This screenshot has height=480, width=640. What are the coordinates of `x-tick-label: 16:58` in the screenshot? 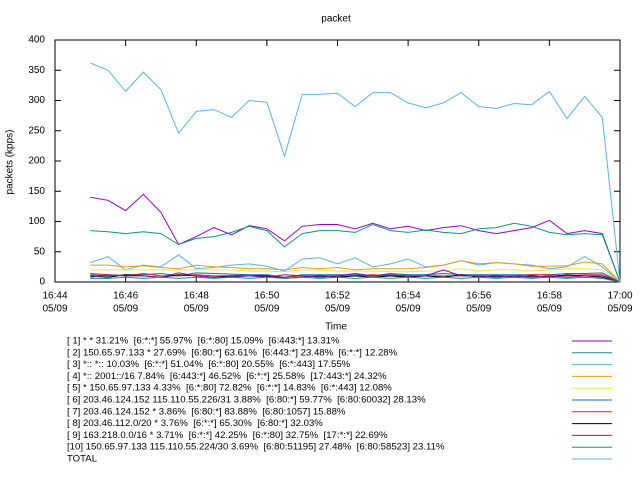 It's located at (549, 296).